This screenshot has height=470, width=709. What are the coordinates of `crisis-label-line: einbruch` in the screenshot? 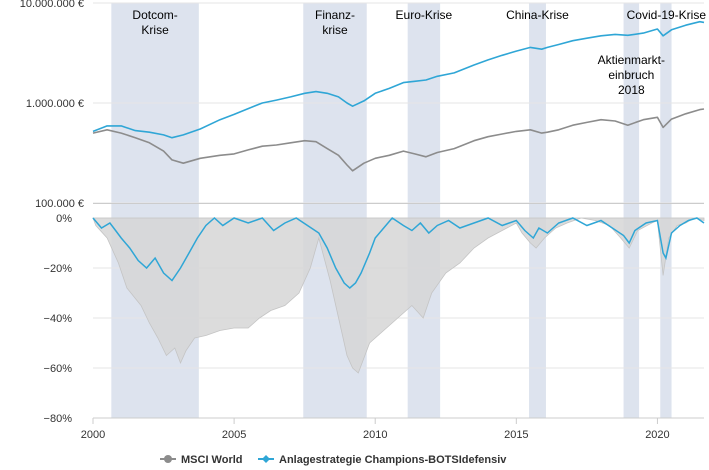 It's located at (631, 75).